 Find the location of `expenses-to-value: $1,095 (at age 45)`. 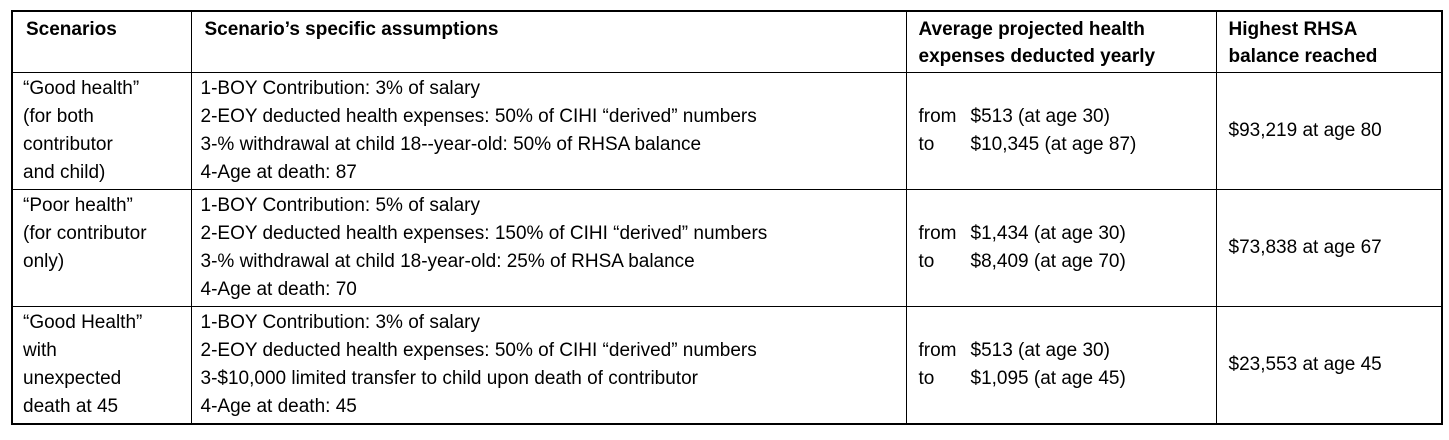

expenses-to-value: $1,095 (at age 45) is located at coordinates (1048, 378).